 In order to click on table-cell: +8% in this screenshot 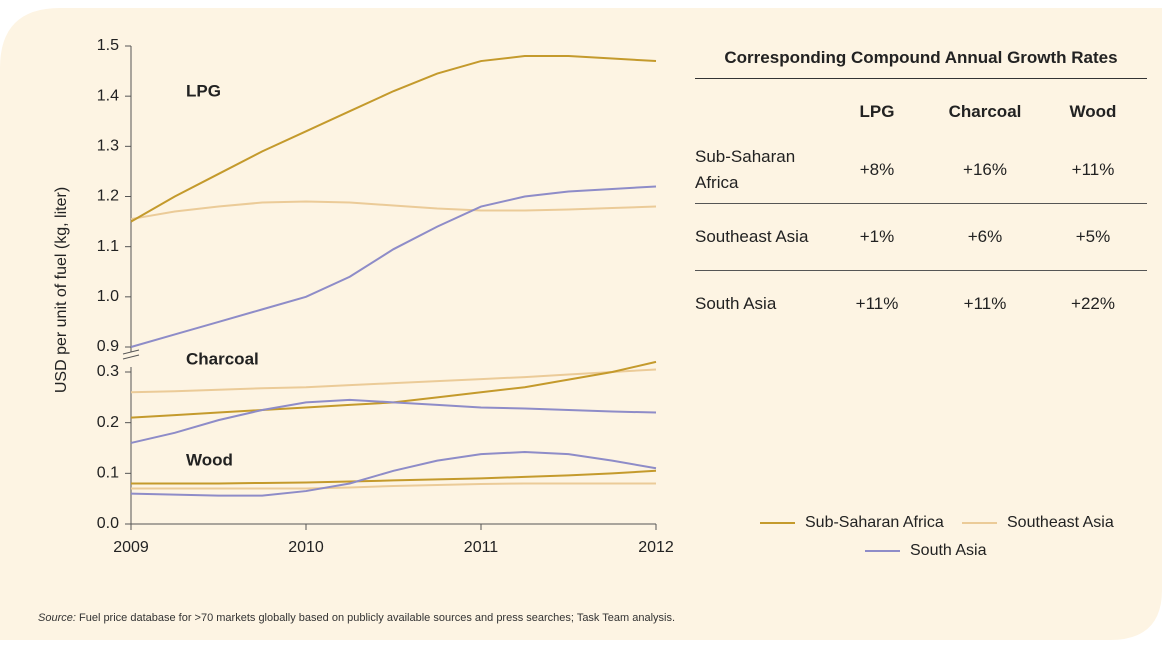, I will do `click(877, 169)`.